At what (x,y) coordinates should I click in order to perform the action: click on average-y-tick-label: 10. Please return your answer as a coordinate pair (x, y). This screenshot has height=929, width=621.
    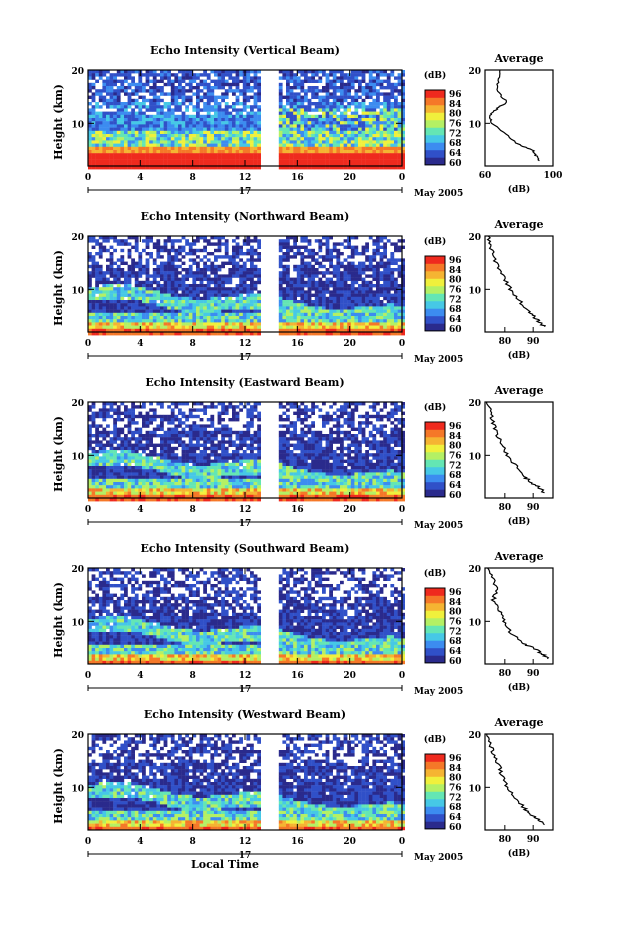
    Looking at the image, I should click on (474, 457).